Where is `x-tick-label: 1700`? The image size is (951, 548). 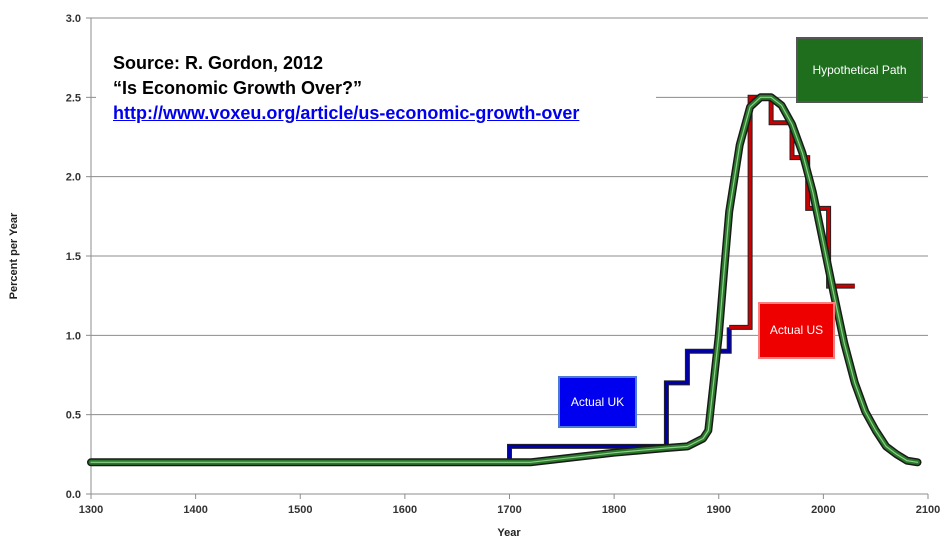 x-tick-label: 1700 is located at coordinates (509, 510).